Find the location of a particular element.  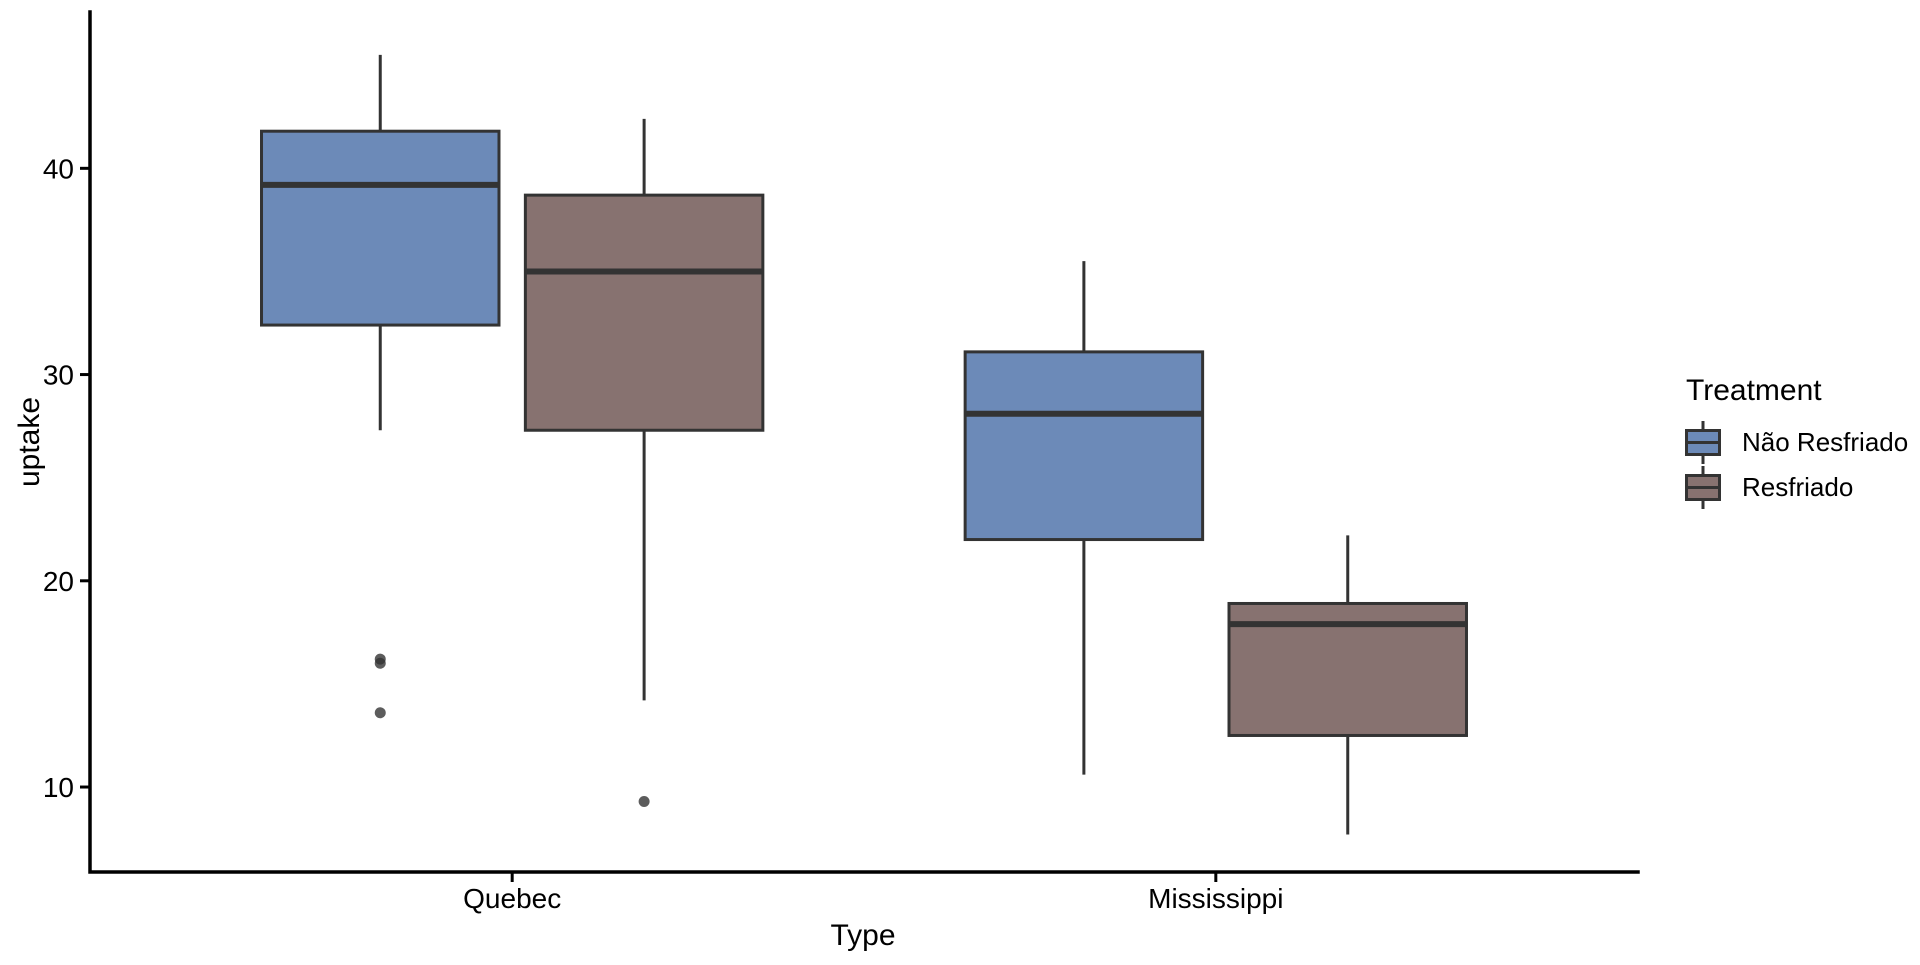

x-axis-title: Type is located at coordinates (863, 935).